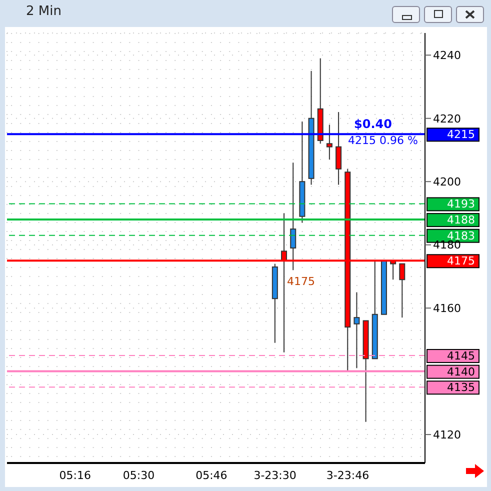 The width and height of the screenshot is (491, 491). What do you see at coordinates (75, 475) in the screenshot?
I see `x-tick-label: 05:16` at bounding box center [75, 475].